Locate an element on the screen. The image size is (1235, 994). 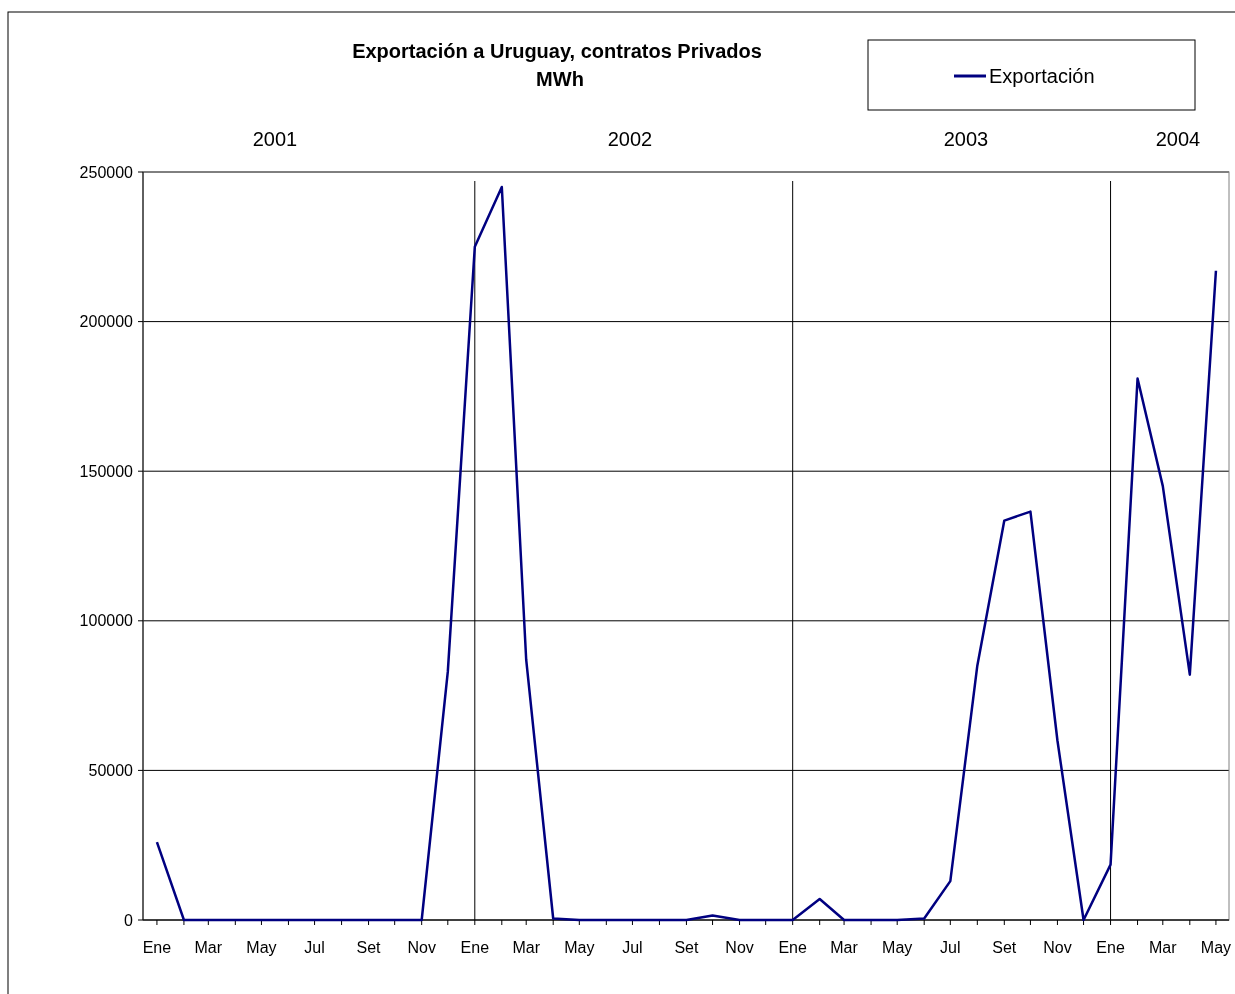
y-tick-label: 100000 is located at coordinates (106, 621).